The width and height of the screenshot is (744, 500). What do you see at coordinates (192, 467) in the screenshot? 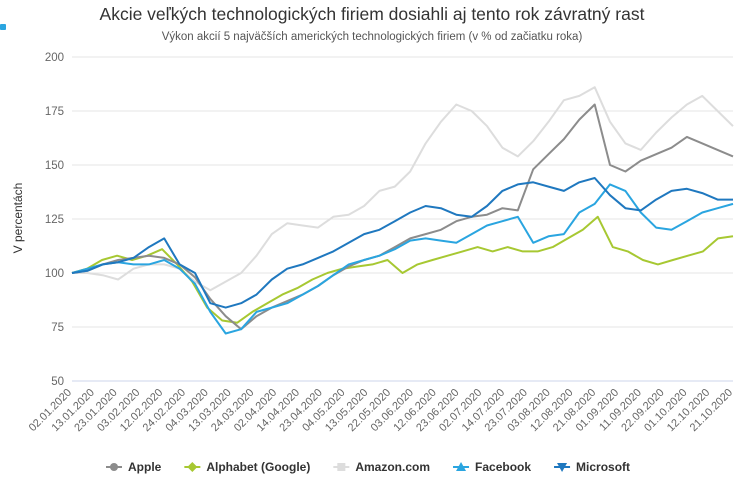
I see `legend-marker-diamond` at bounding box center [192, 467].